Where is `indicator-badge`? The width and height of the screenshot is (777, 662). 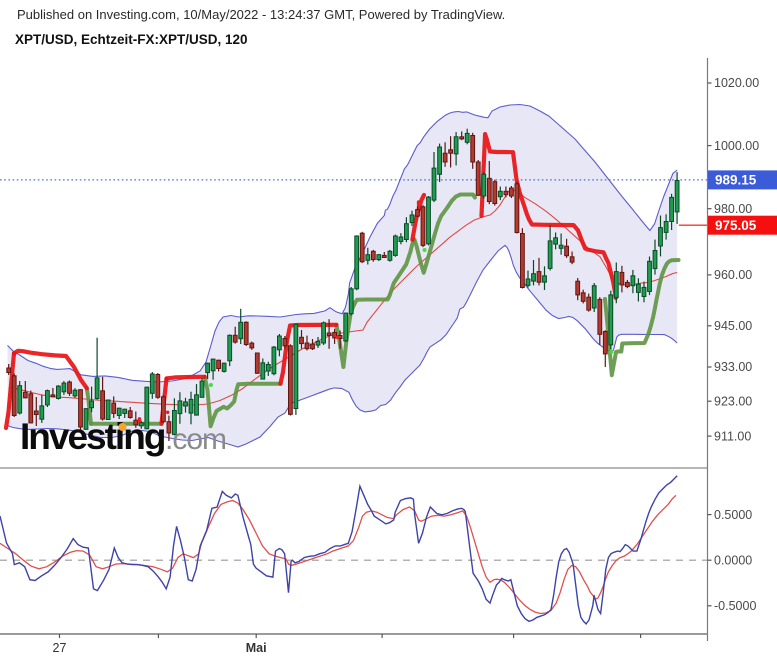 indicator-badge is located at coordinates (742, 225).